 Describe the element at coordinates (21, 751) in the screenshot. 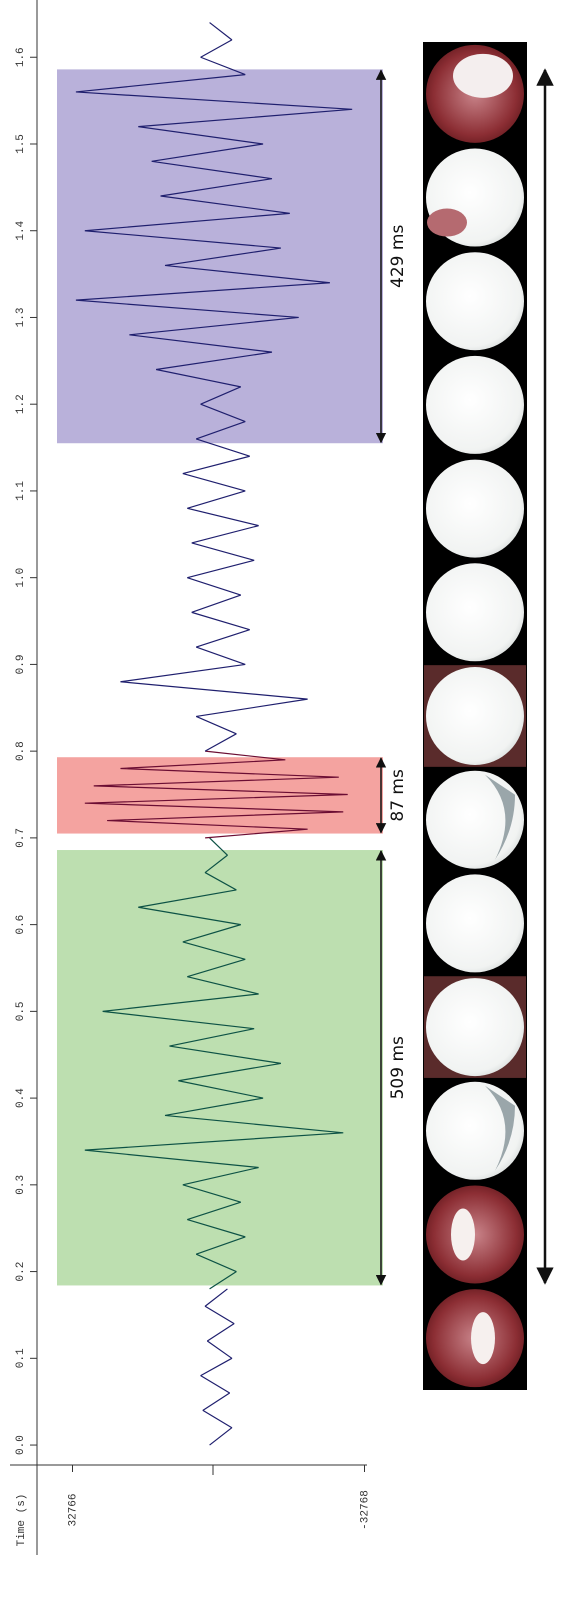

I see `x-tick-label: 0.8` at that location.